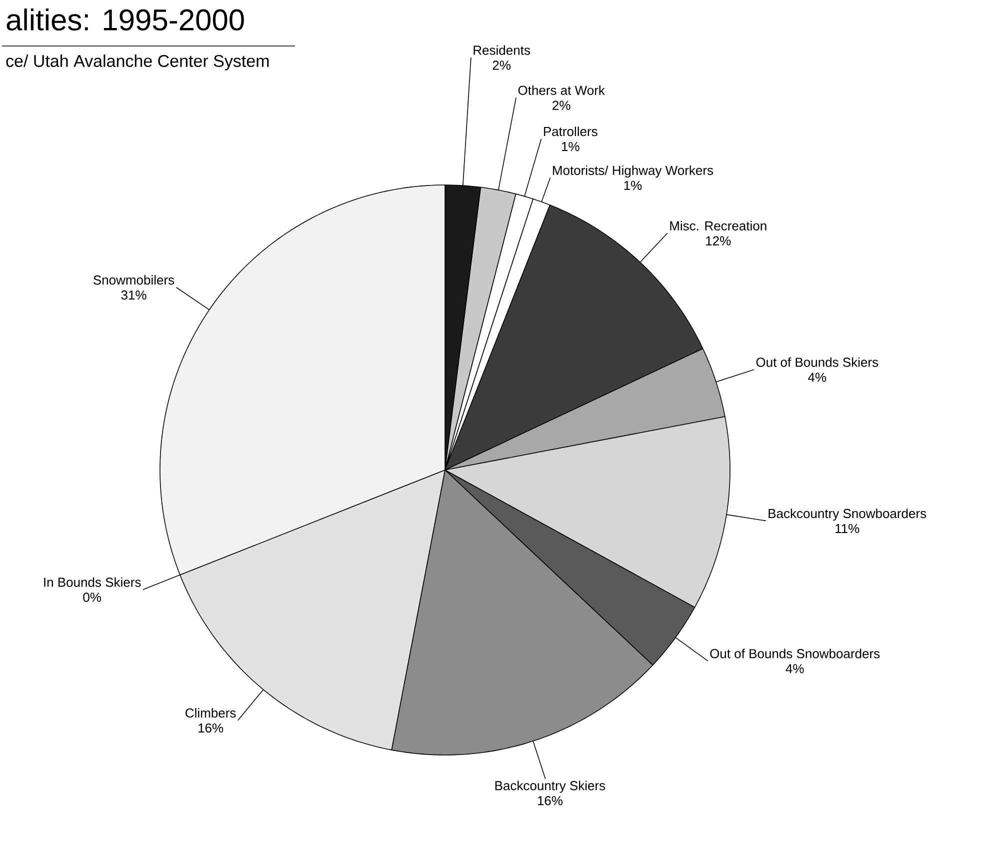  Describe the element at coordinates (211, 713) in the screenshot. I see `slice-label: Climbers` at that location.